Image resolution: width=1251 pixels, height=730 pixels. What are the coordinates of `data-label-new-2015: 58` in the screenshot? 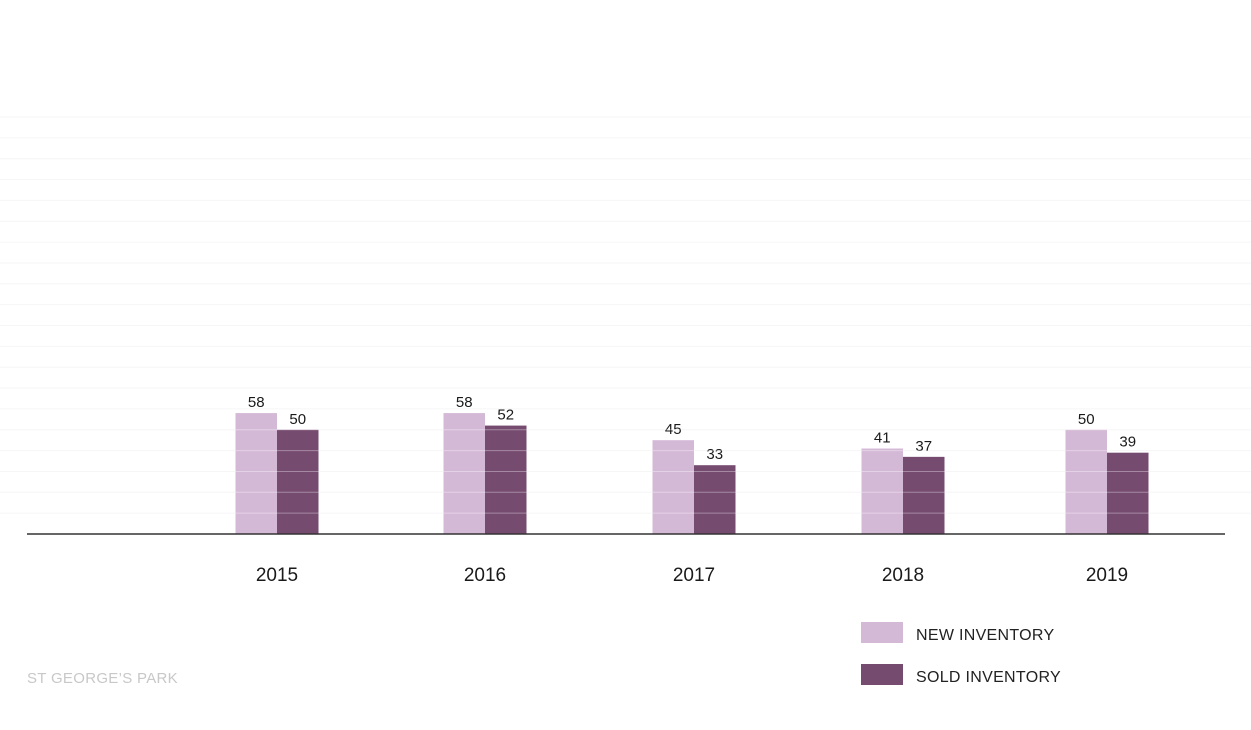 It's located at (256, 402).